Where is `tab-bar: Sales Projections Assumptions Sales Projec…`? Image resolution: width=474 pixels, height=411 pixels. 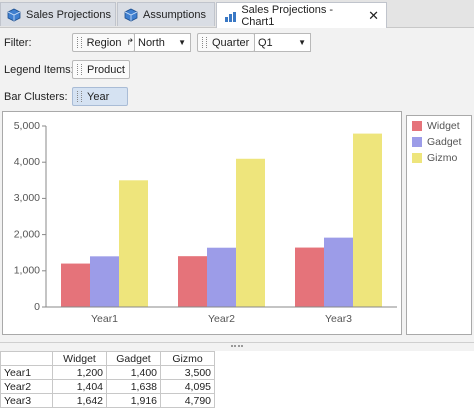
tab-bar: Sales Projections Assumptions Sales Projec… is located at coordinates (237, 14).